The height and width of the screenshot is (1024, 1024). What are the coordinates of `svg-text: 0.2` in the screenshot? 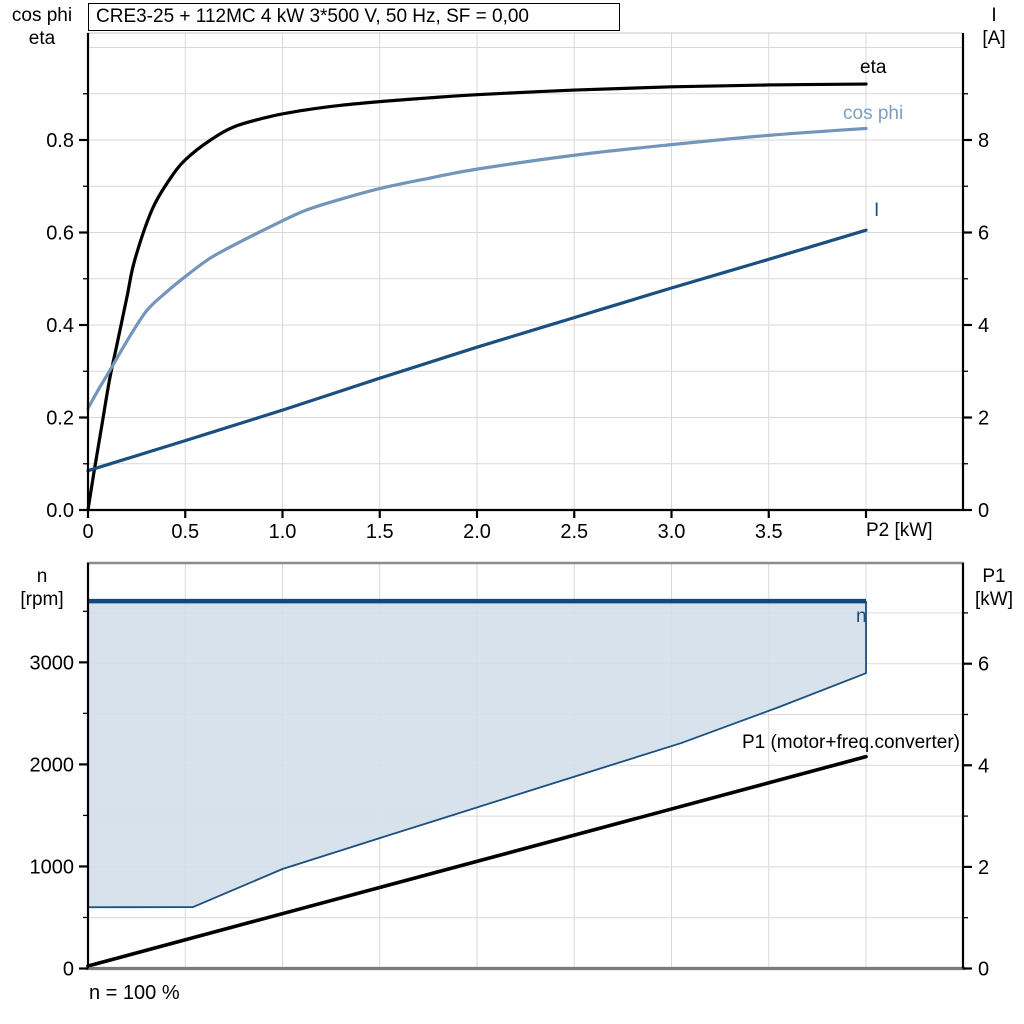 It's located at (60, 419).